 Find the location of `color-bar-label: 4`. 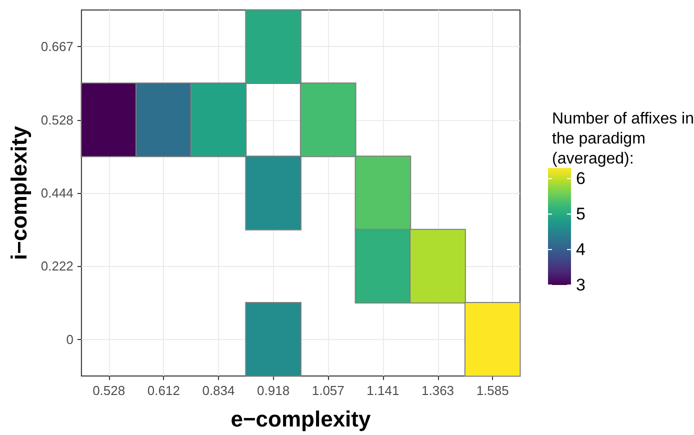

color-bar-label: 4 is located at coordinates (581, 250).